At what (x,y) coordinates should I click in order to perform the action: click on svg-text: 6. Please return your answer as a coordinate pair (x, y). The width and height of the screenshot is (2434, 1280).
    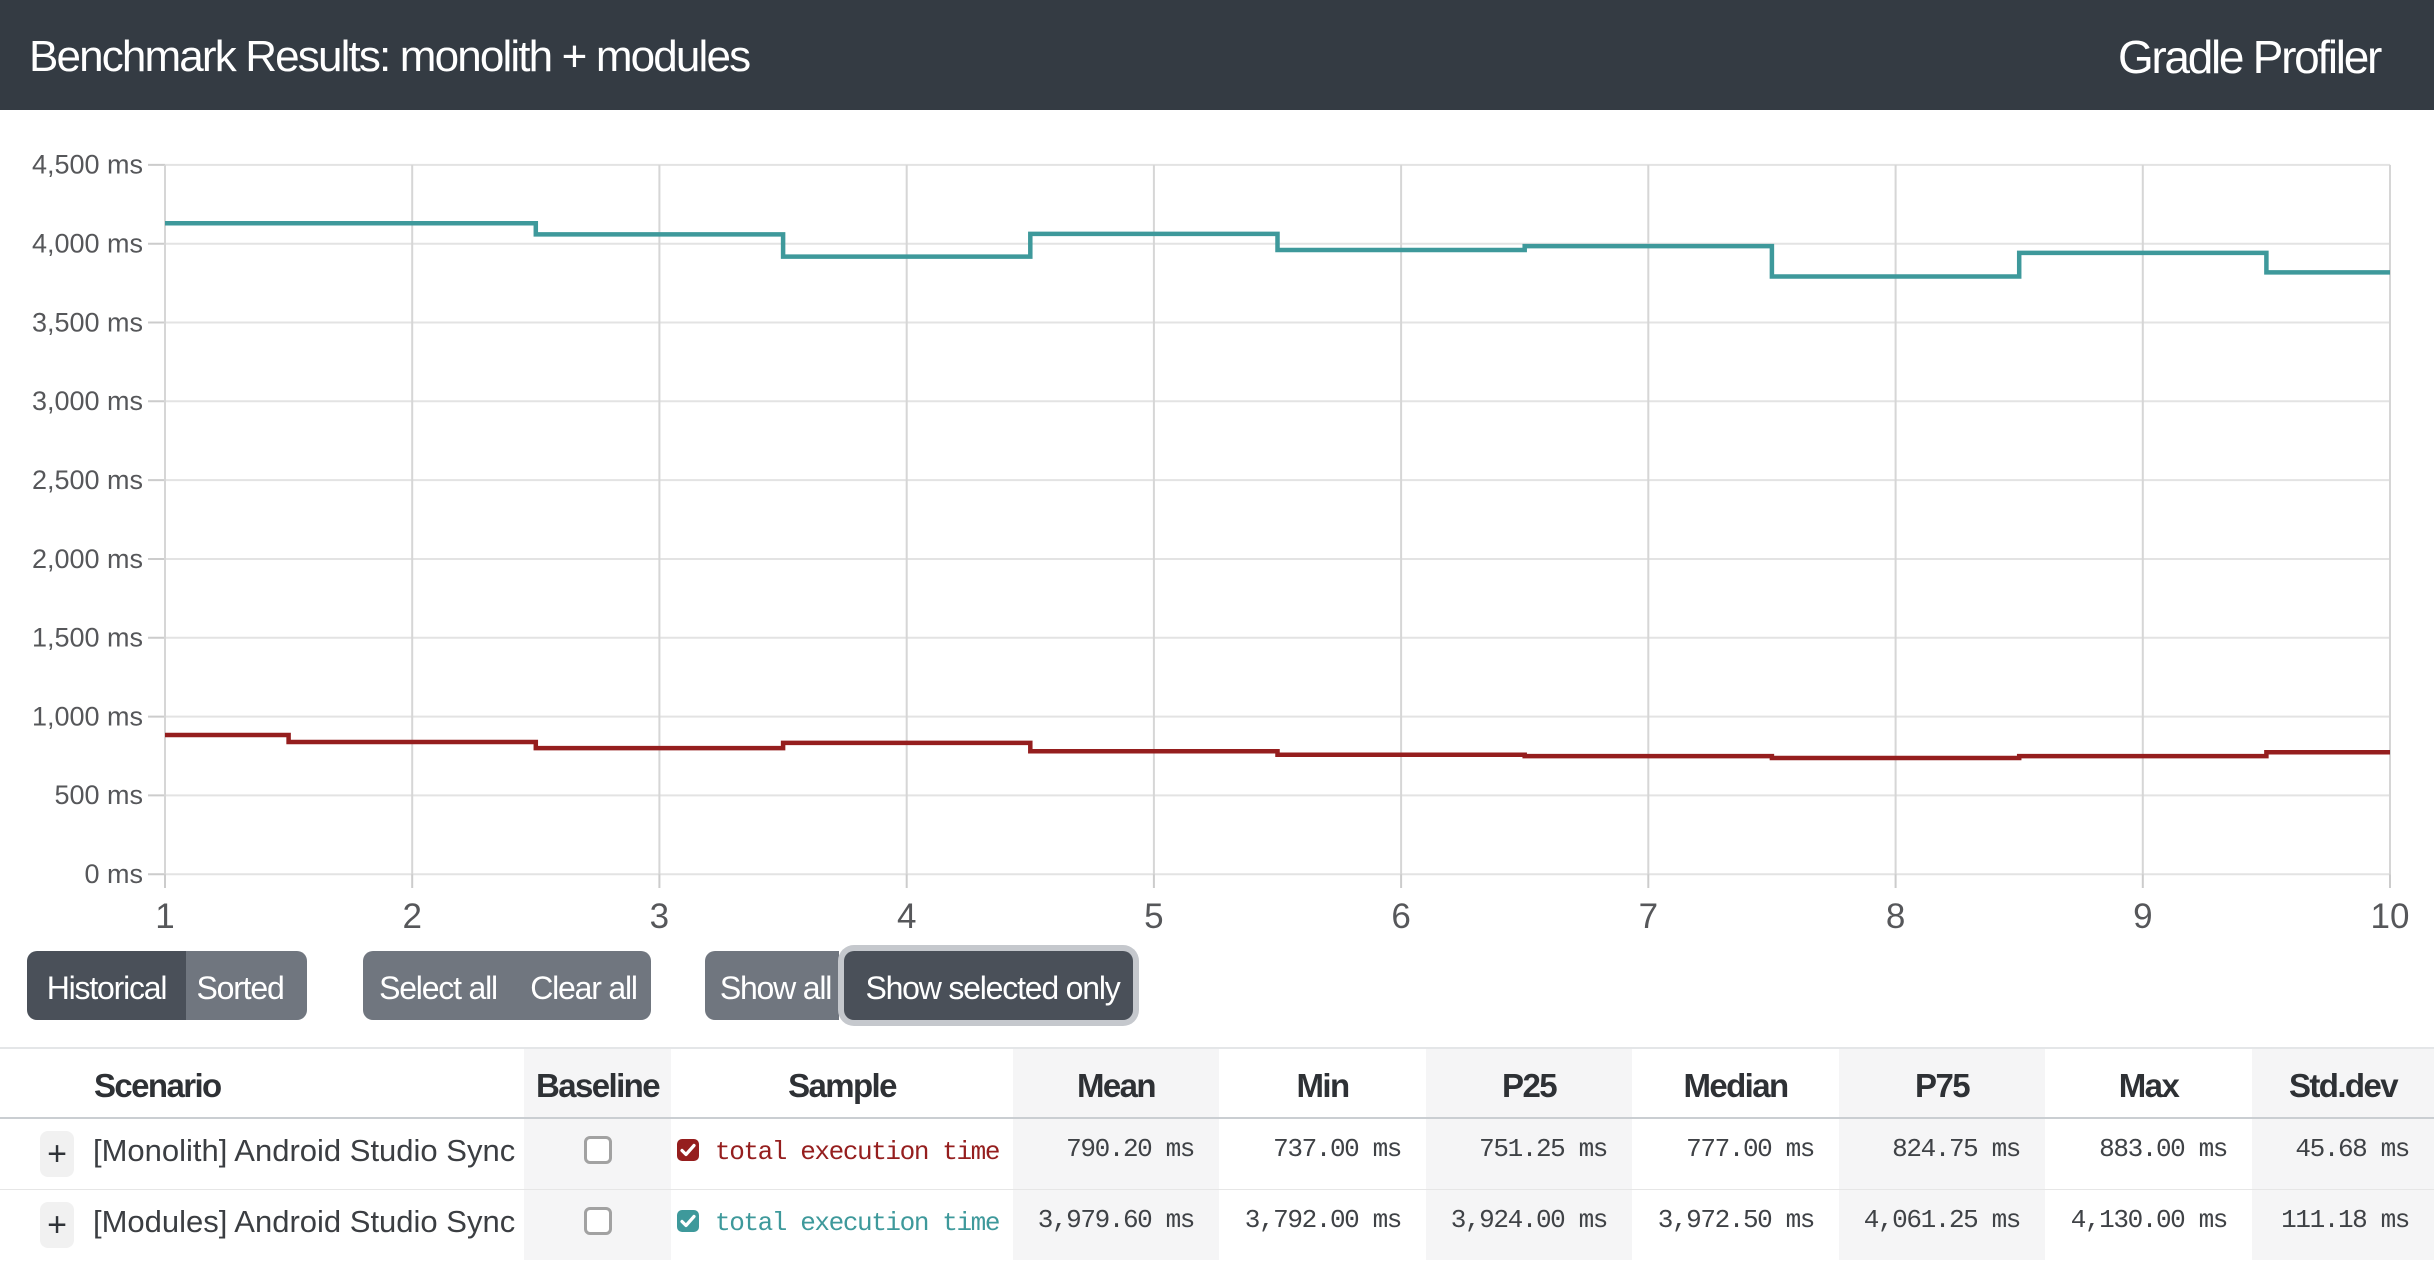
    Looking at the image, I should click on (1400, 916).